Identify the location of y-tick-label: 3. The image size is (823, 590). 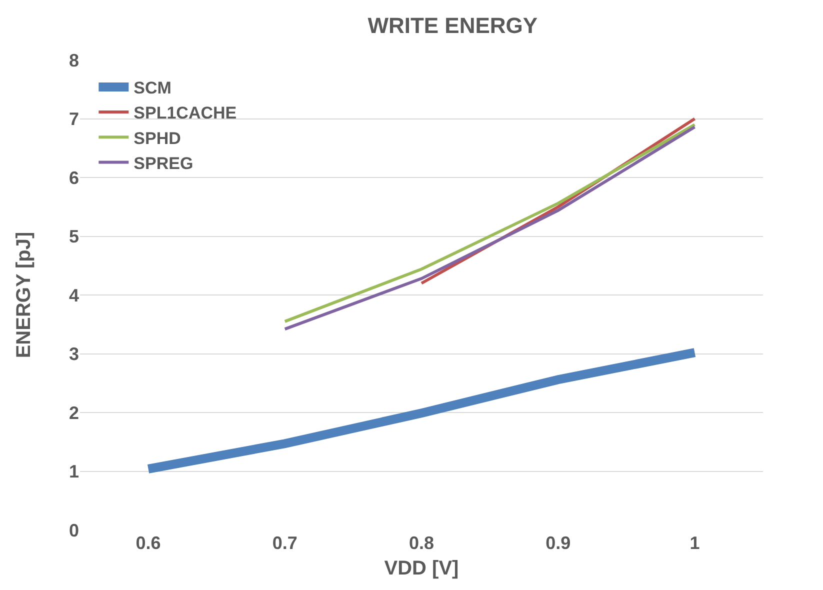
(73, 354).